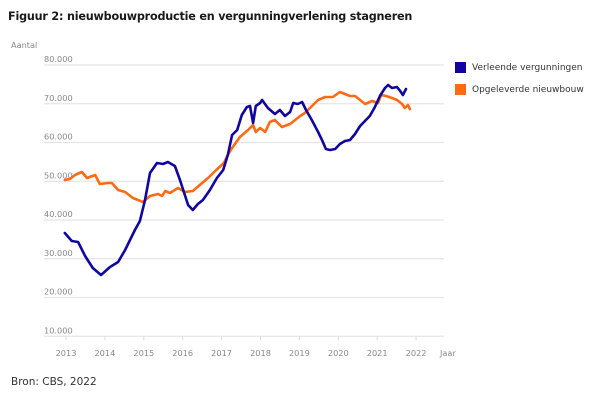 Image resolution: width=605 pixels, height=403 pixels. Describe the element at coordinates (58, 253) in the screenshot. I see `y-tick-label: 30.000` at that location.